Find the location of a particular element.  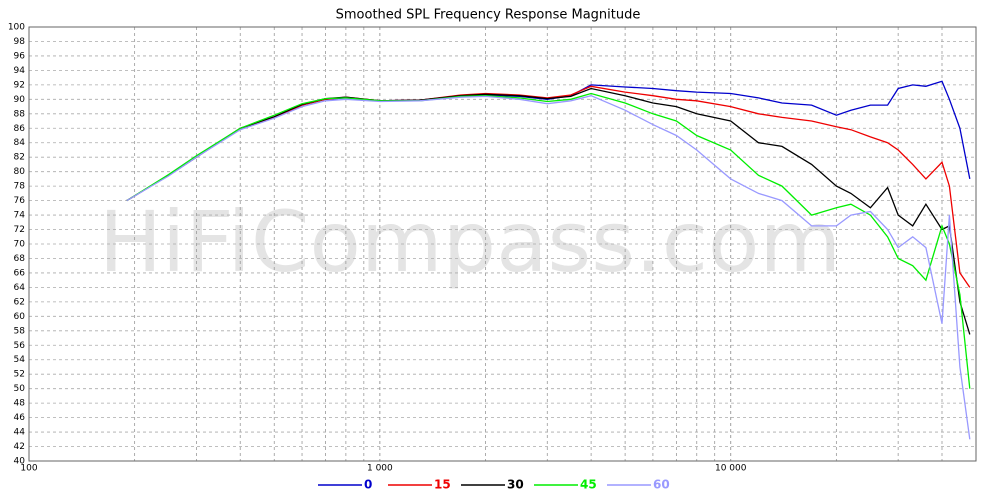

y-tick-label: 72 is located at coordinates (19, 230).